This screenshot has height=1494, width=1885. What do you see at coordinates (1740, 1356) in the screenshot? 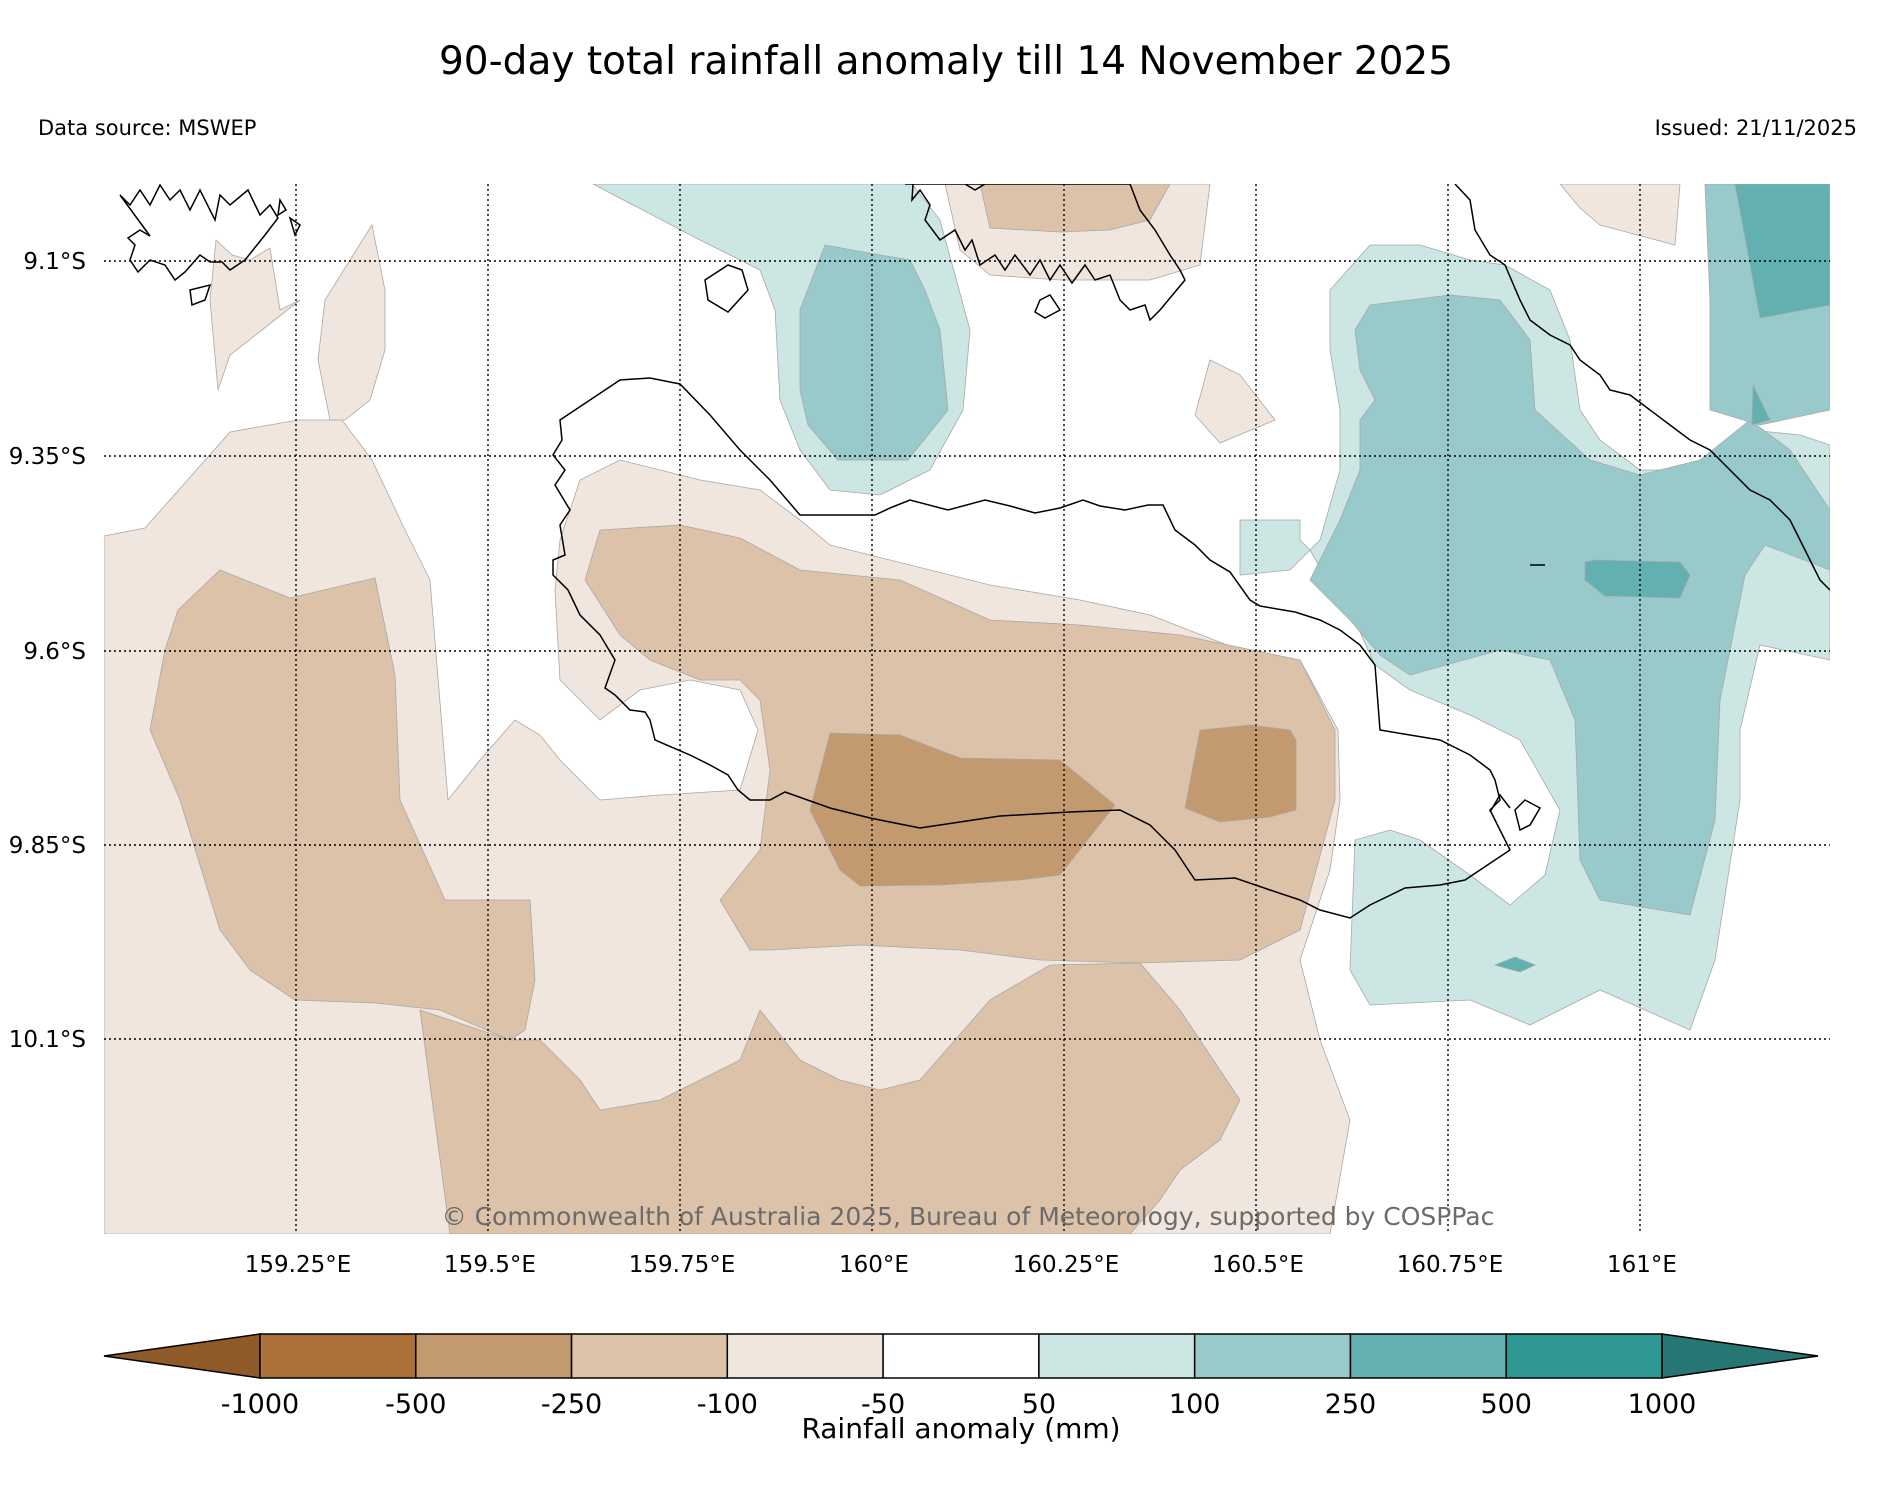
I see `colorbar-extend-high` at bounding box center [1740, 1356].